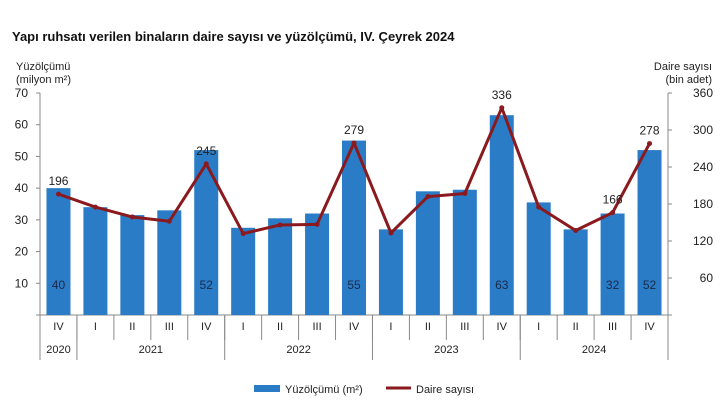  I want to click on year-label: 2021, so click(151, 350).